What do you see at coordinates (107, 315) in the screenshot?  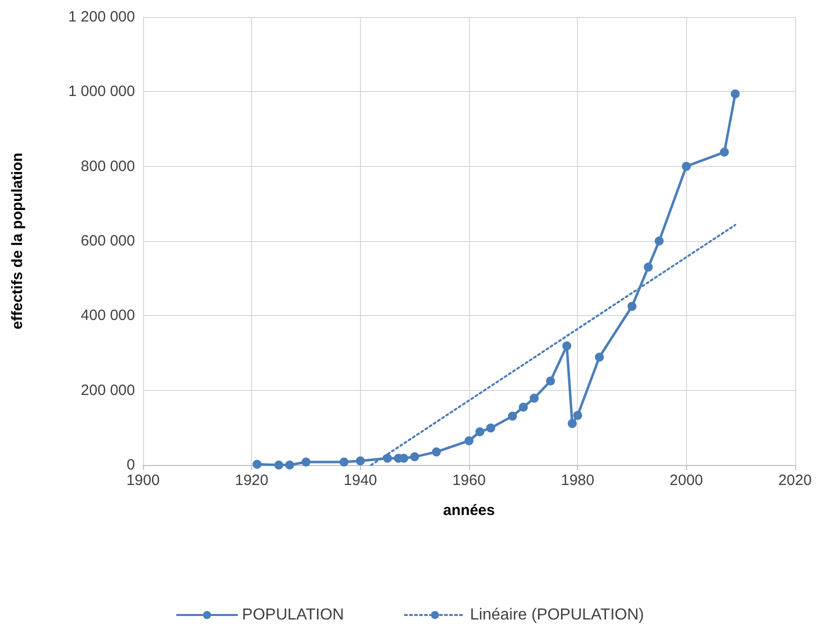 I see `y-tick-label: 400 000` at bounding box center [107, 315].